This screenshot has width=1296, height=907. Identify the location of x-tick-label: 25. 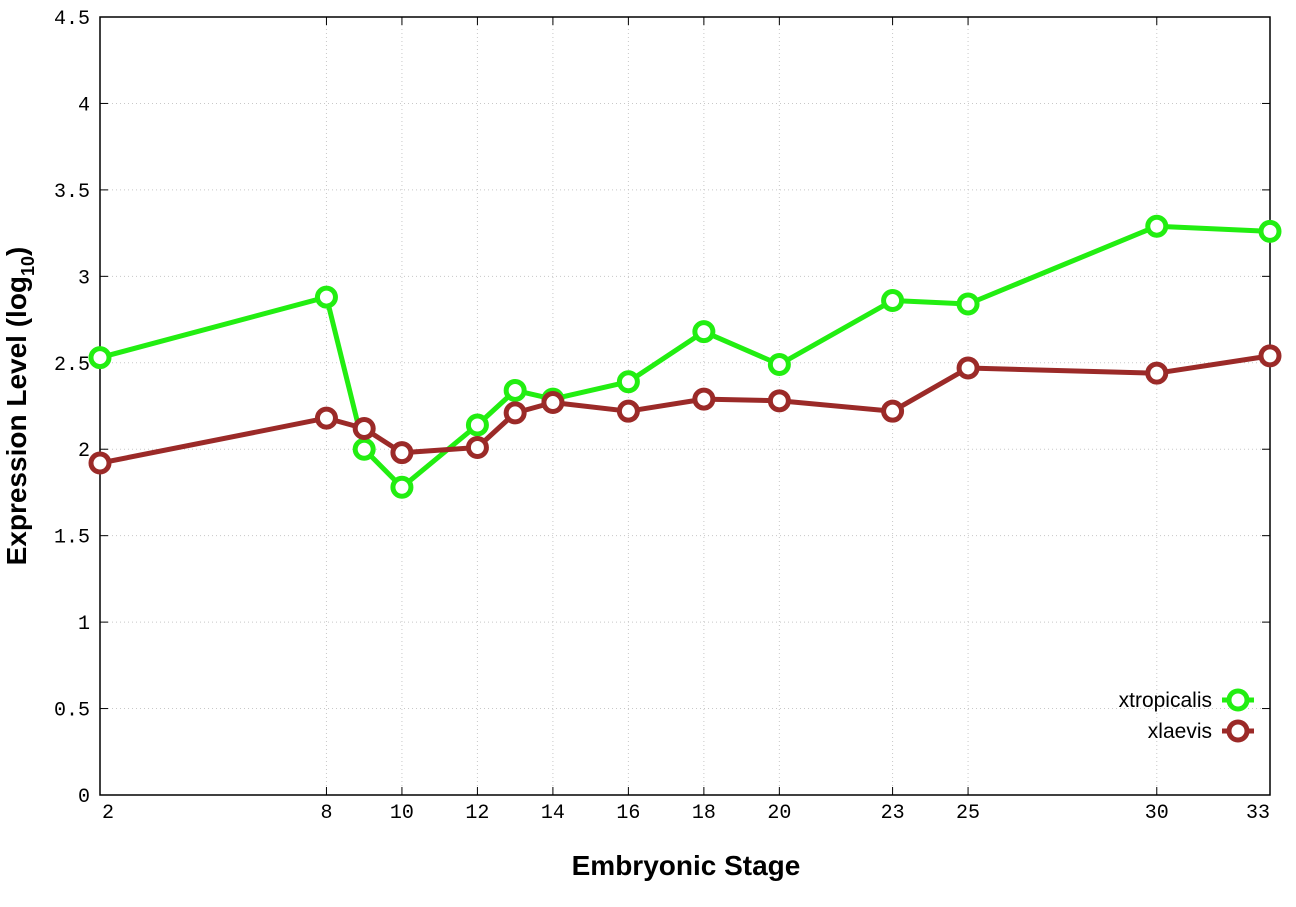
(968, 813).